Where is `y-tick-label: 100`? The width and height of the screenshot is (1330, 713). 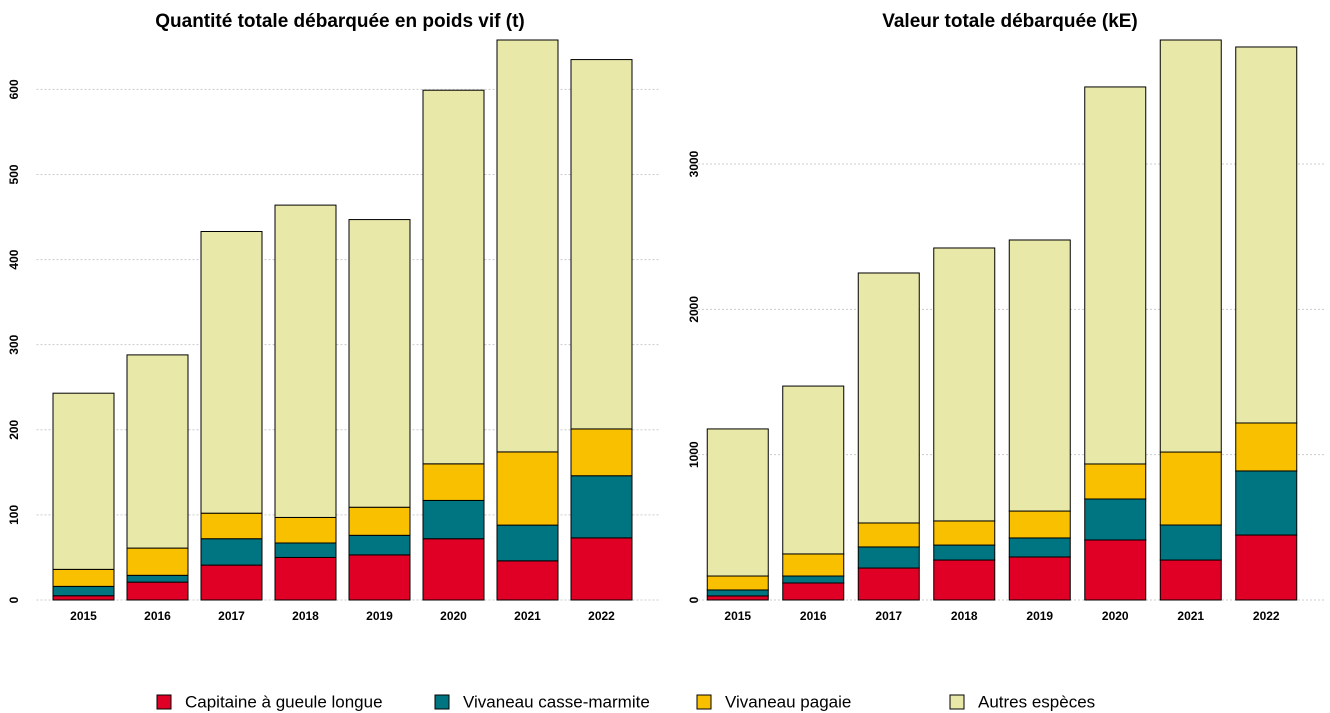 y-tick-label: 100 is located at coordinates (14, 515).